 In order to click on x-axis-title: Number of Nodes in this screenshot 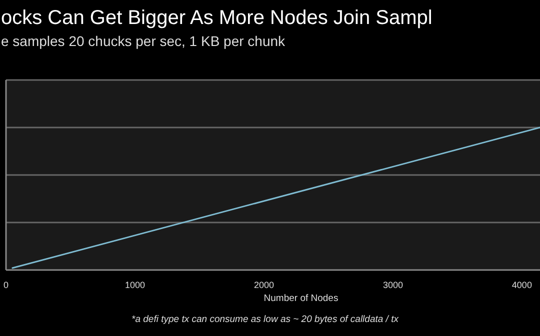, I will do `click(301, 298)`.